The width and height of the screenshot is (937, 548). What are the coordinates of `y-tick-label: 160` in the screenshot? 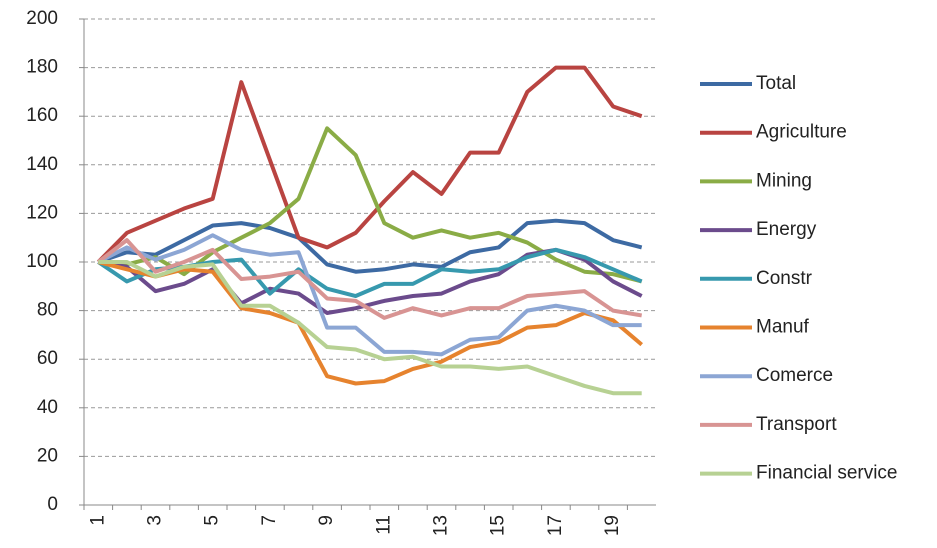 It's located at (42, 115).